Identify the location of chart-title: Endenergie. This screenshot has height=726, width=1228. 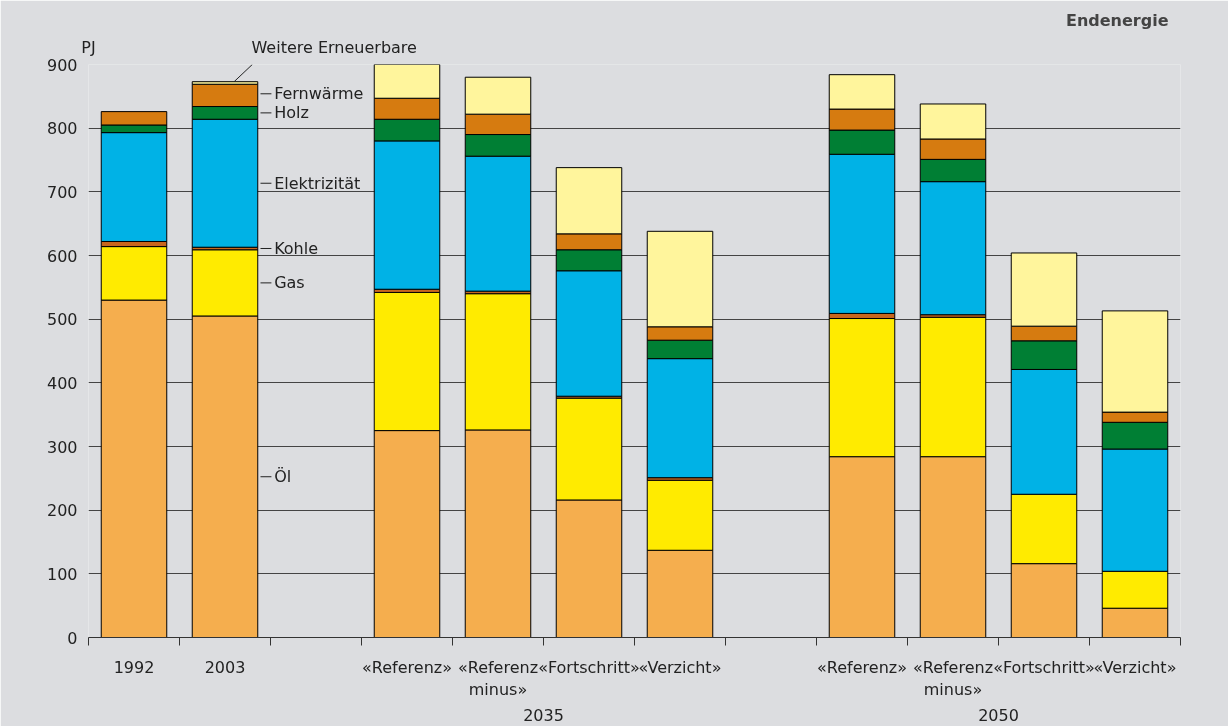
(1117, 20).